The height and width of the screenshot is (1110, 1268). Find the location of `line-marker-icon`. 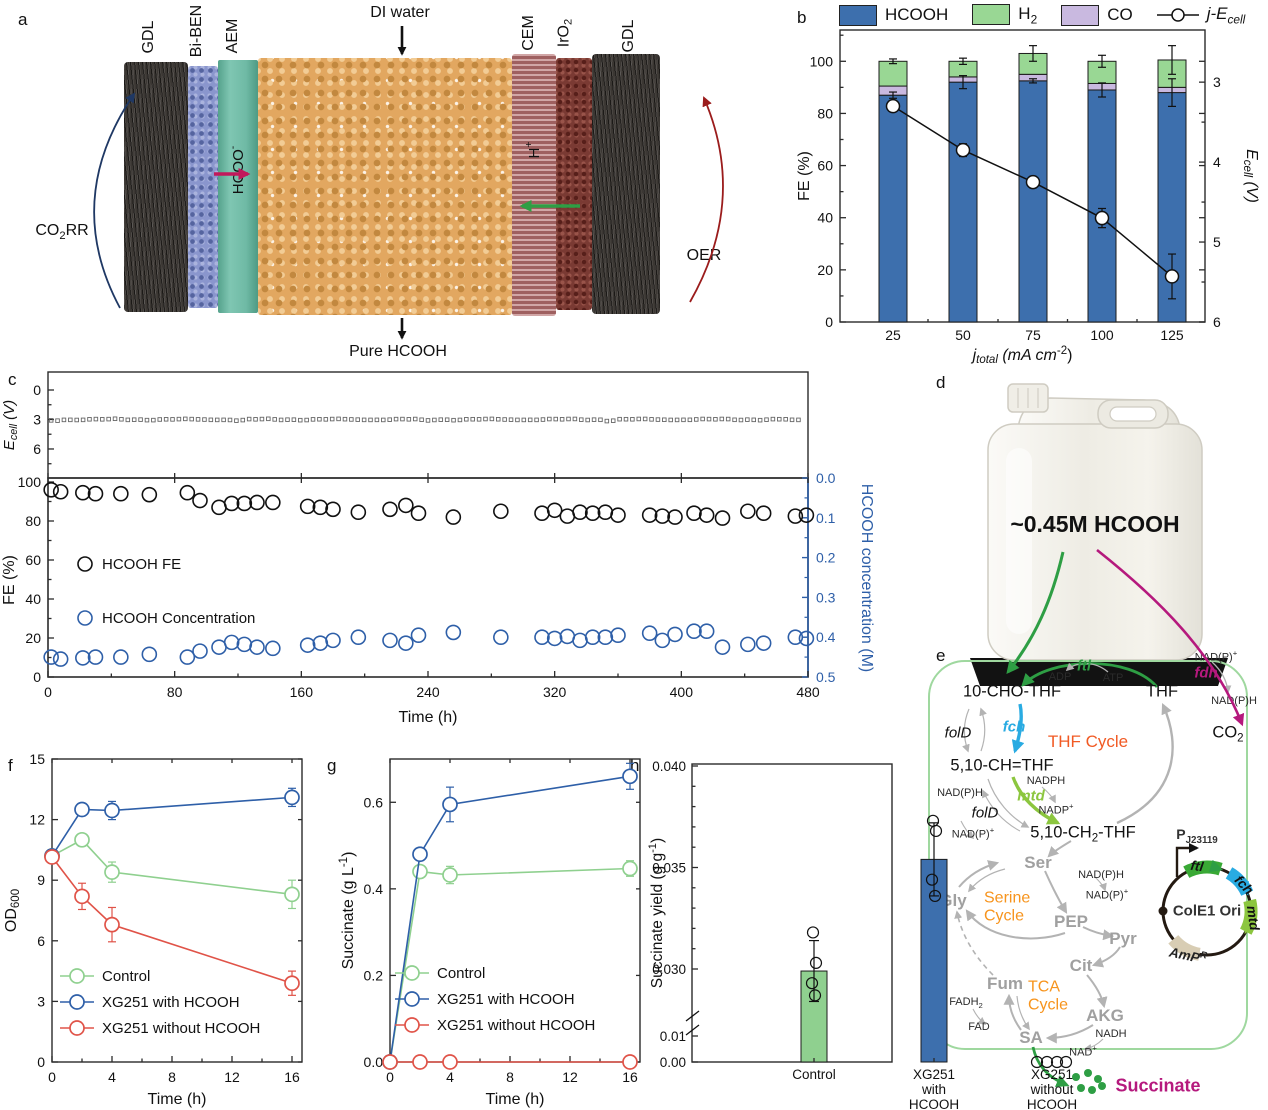

line-marker-icon is located at coordinates (1177, 15).